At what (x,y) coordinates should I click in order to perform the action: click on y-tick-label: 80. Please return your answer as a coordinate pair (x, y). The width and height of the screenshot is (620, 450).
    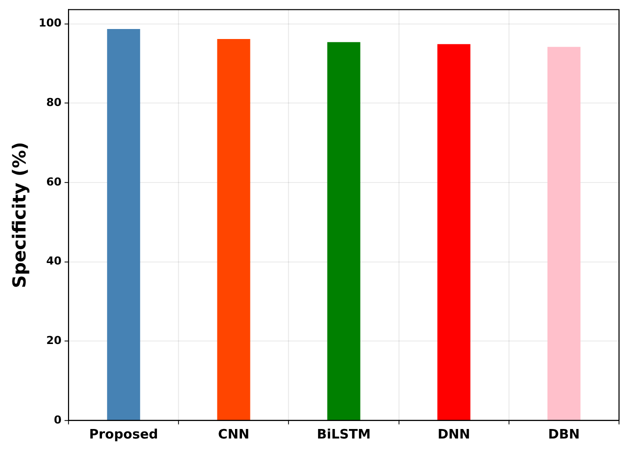
    Looking at the image, I should click on (54, 103).